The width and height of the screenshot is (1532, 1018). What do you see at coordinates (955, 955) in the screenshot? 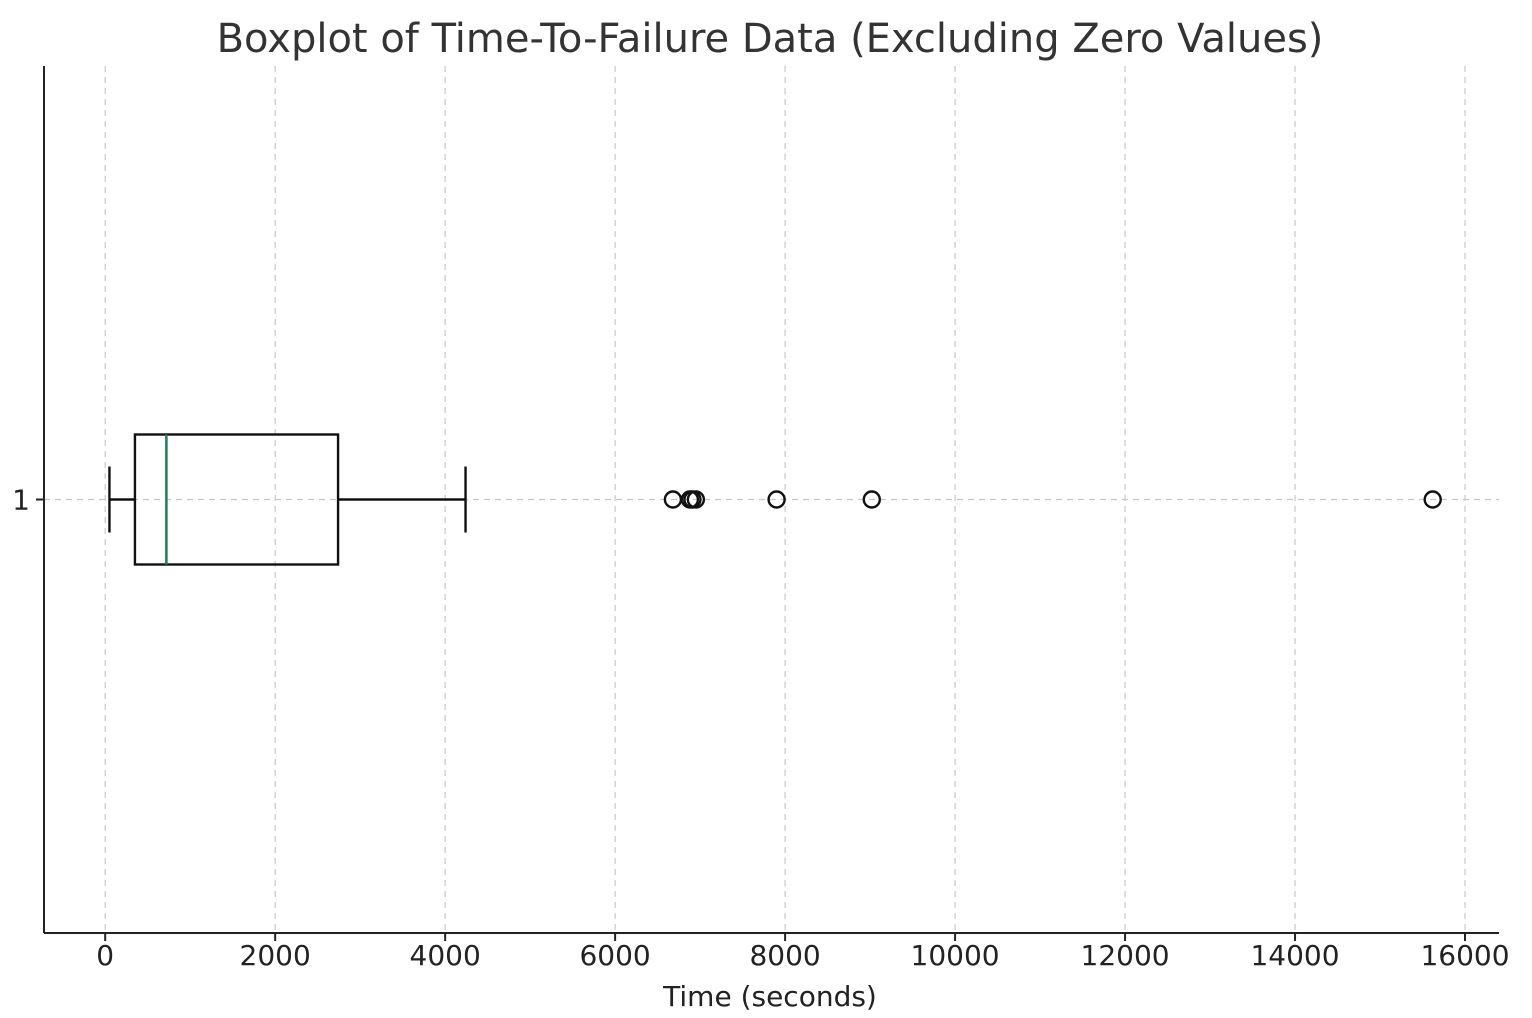
I see `x-tick-label: 10000` at bounding box center [955, 955].